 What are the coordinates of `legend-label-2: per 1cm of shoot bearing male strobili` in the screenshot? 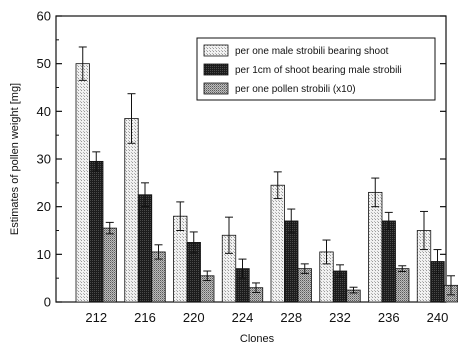 It's located at (318, 70).